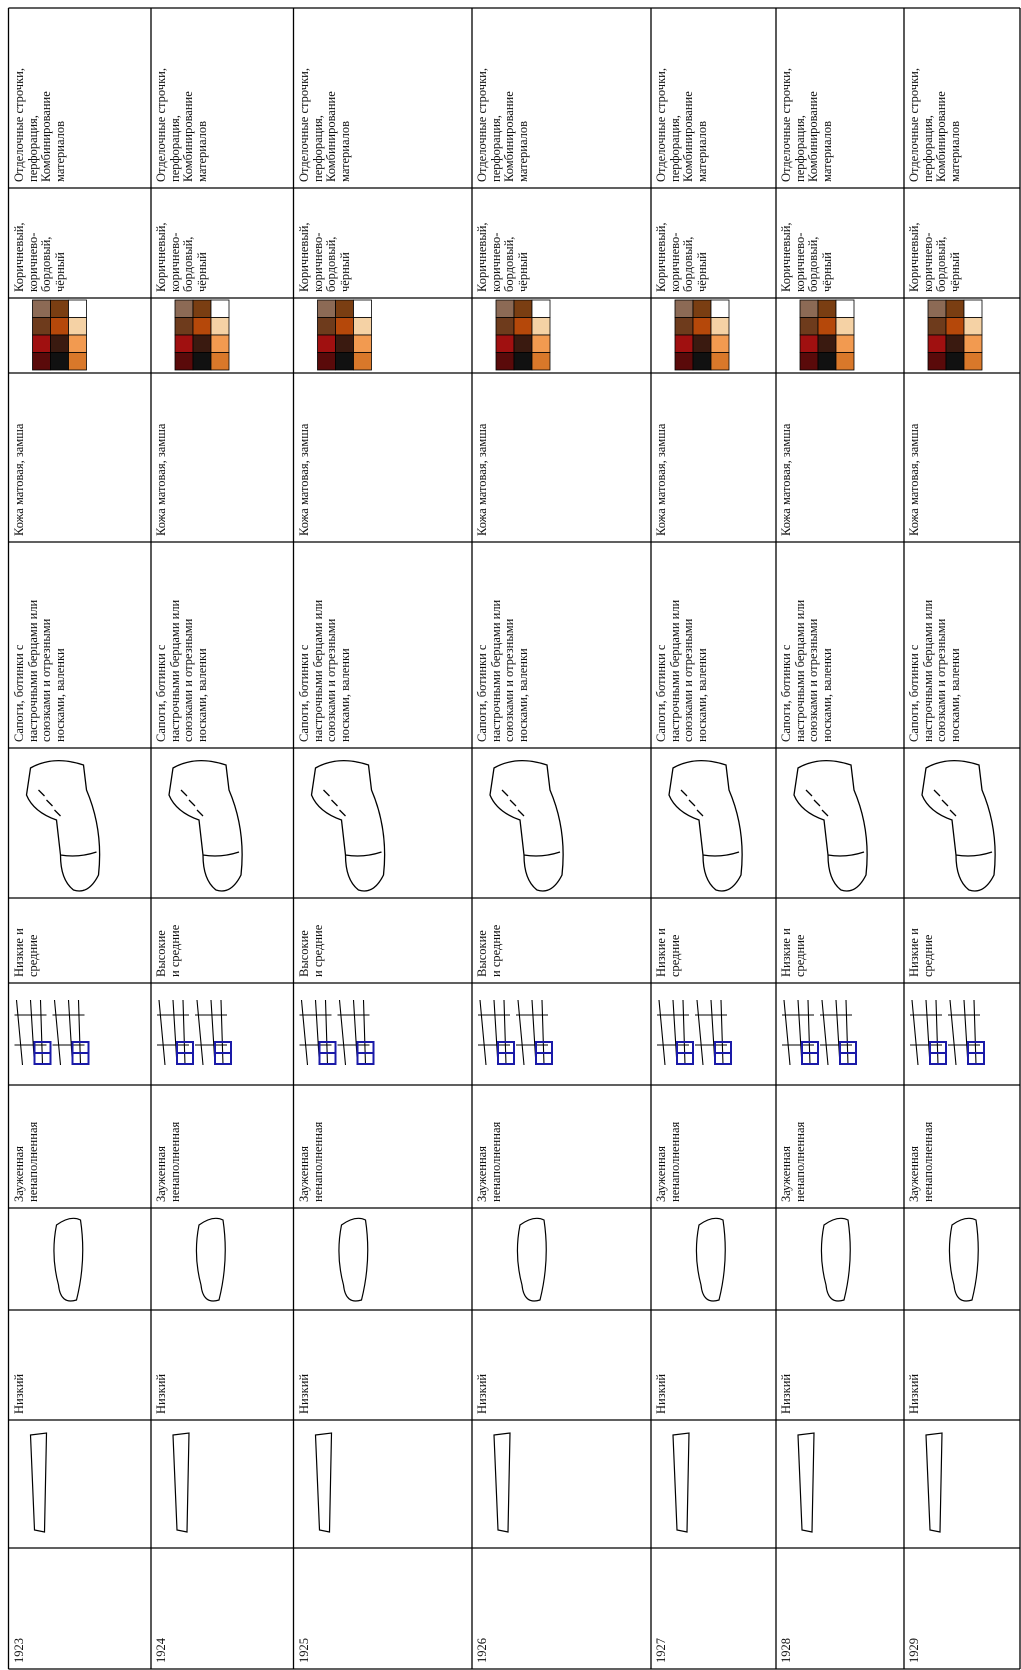 The height and width of the screenshot is (1670, 1021). What do you see at coordinates (18, 1650) in the screenshot?
I see `year-text: 1923` at bounding box center [18, 1650].